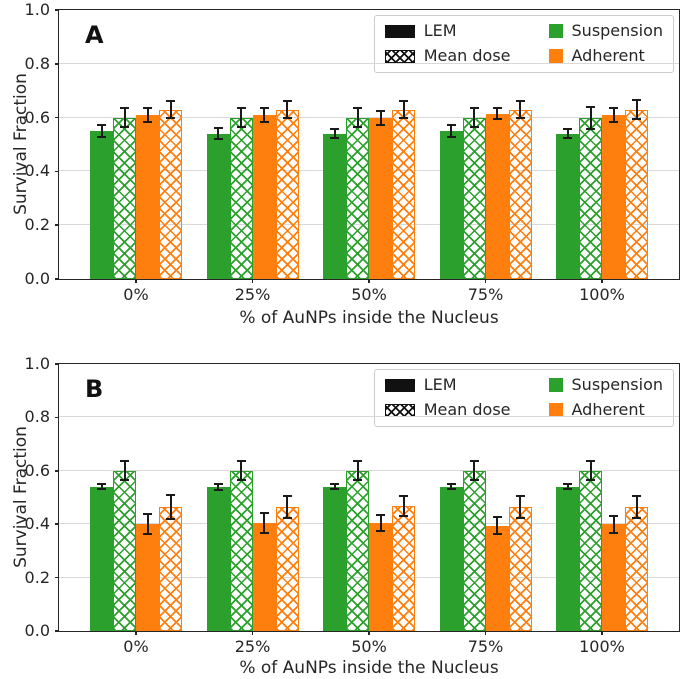 Image resolution: width=685 pixels, height=679 pixels. What do you see at coordinates (605, 398) in the screenshot?
I see `legend-column-condition: Suspension Adherent` at bounding box center [605, 398].